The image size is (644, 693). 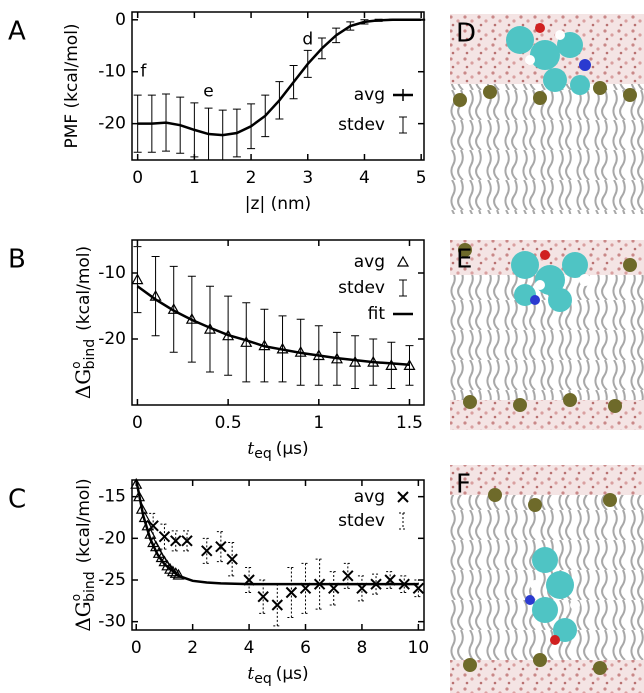 What do you see at coordinates (409, 423) in the screenshot?
I see `x-tick-label: 1.5` at bounding box center [409, 423].